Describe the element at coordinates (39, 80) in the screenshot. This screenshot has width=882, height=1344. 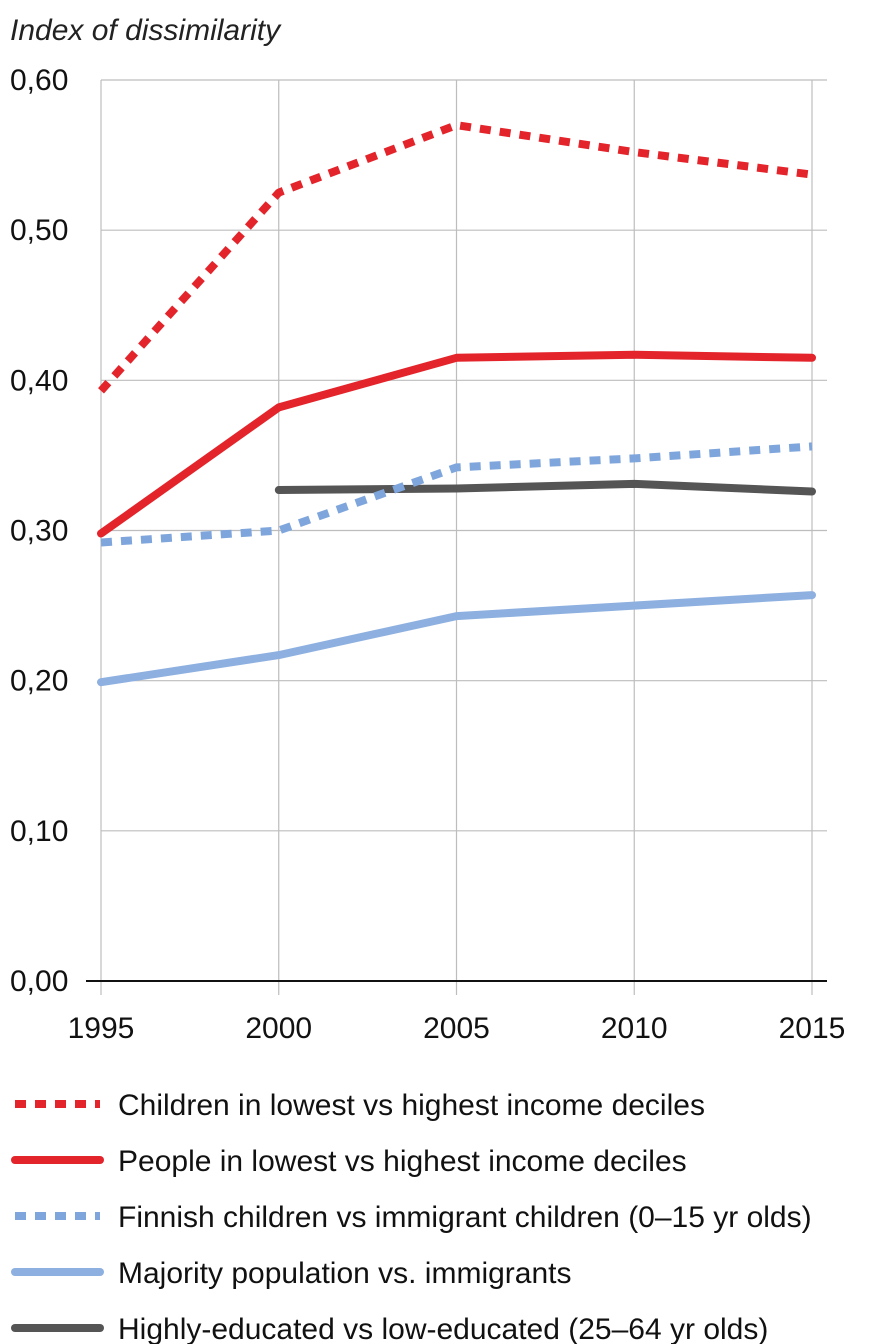
I see `y-tick-label: 0,60` at that location.